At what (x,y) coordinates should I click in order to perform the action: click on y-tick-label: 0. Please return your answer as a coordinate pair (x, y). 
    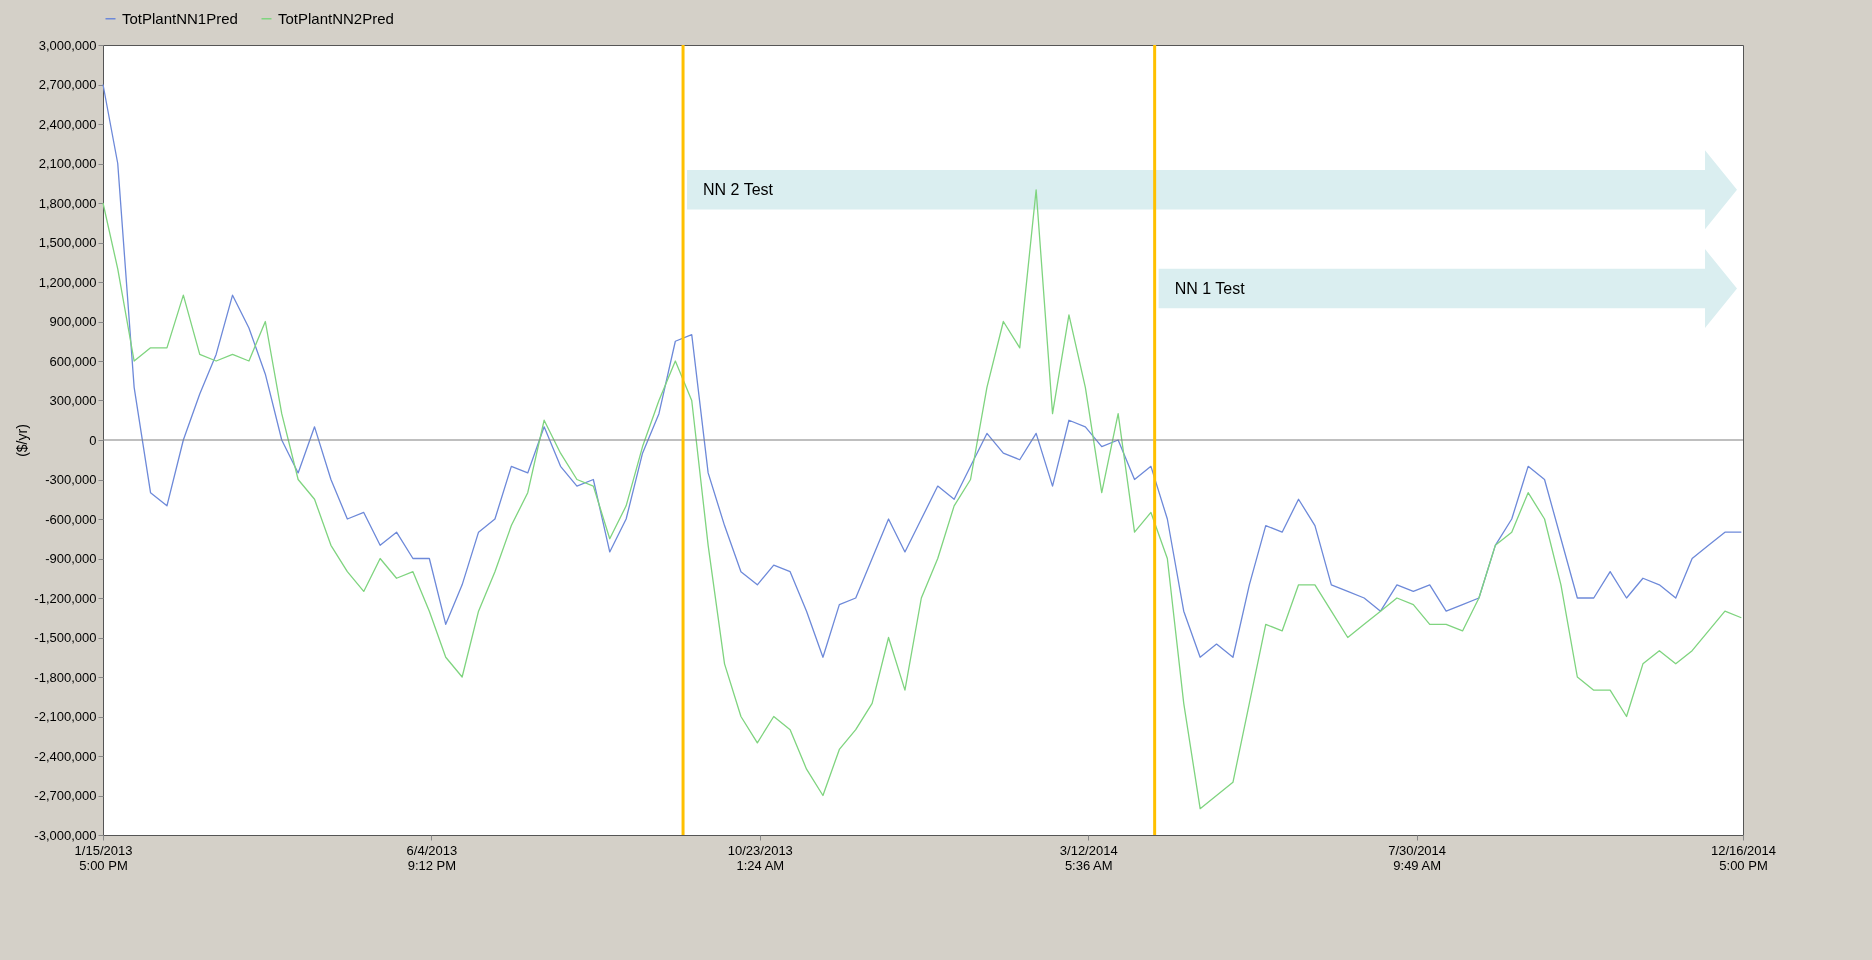
    Looking at the image, I should click on (93, 440).